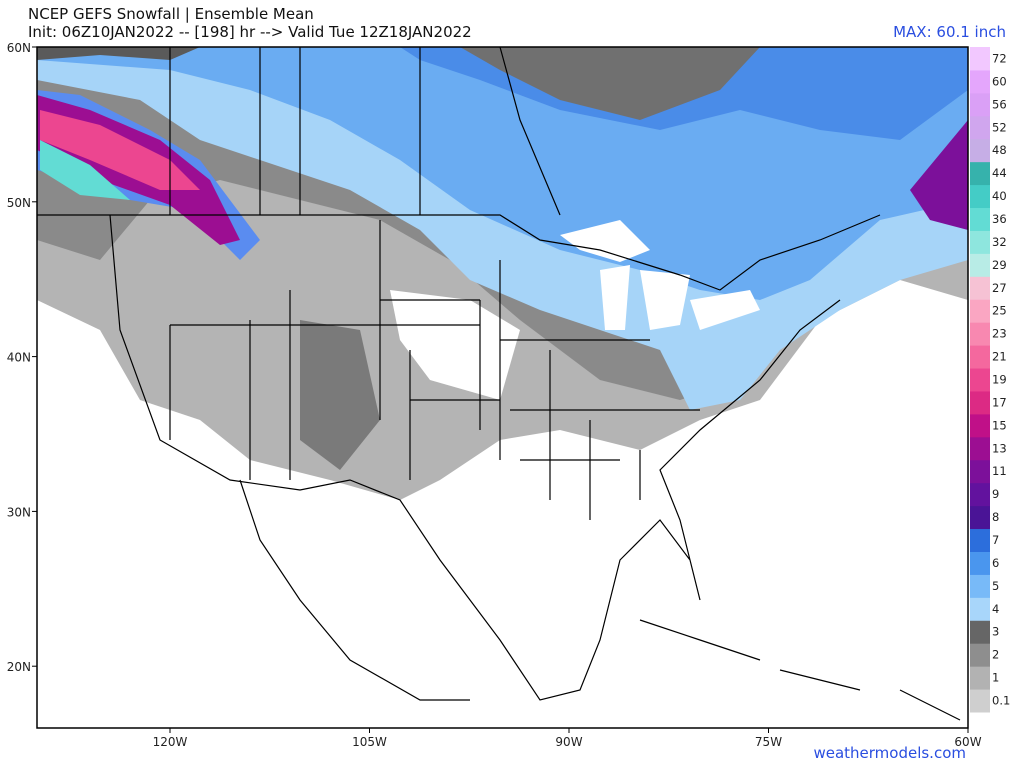 The image size is (1024, 772). What do you see at coordinates (999, 380) in the screenshot?
I see `colorbar-label: 19` at bounding box center [999, 380].